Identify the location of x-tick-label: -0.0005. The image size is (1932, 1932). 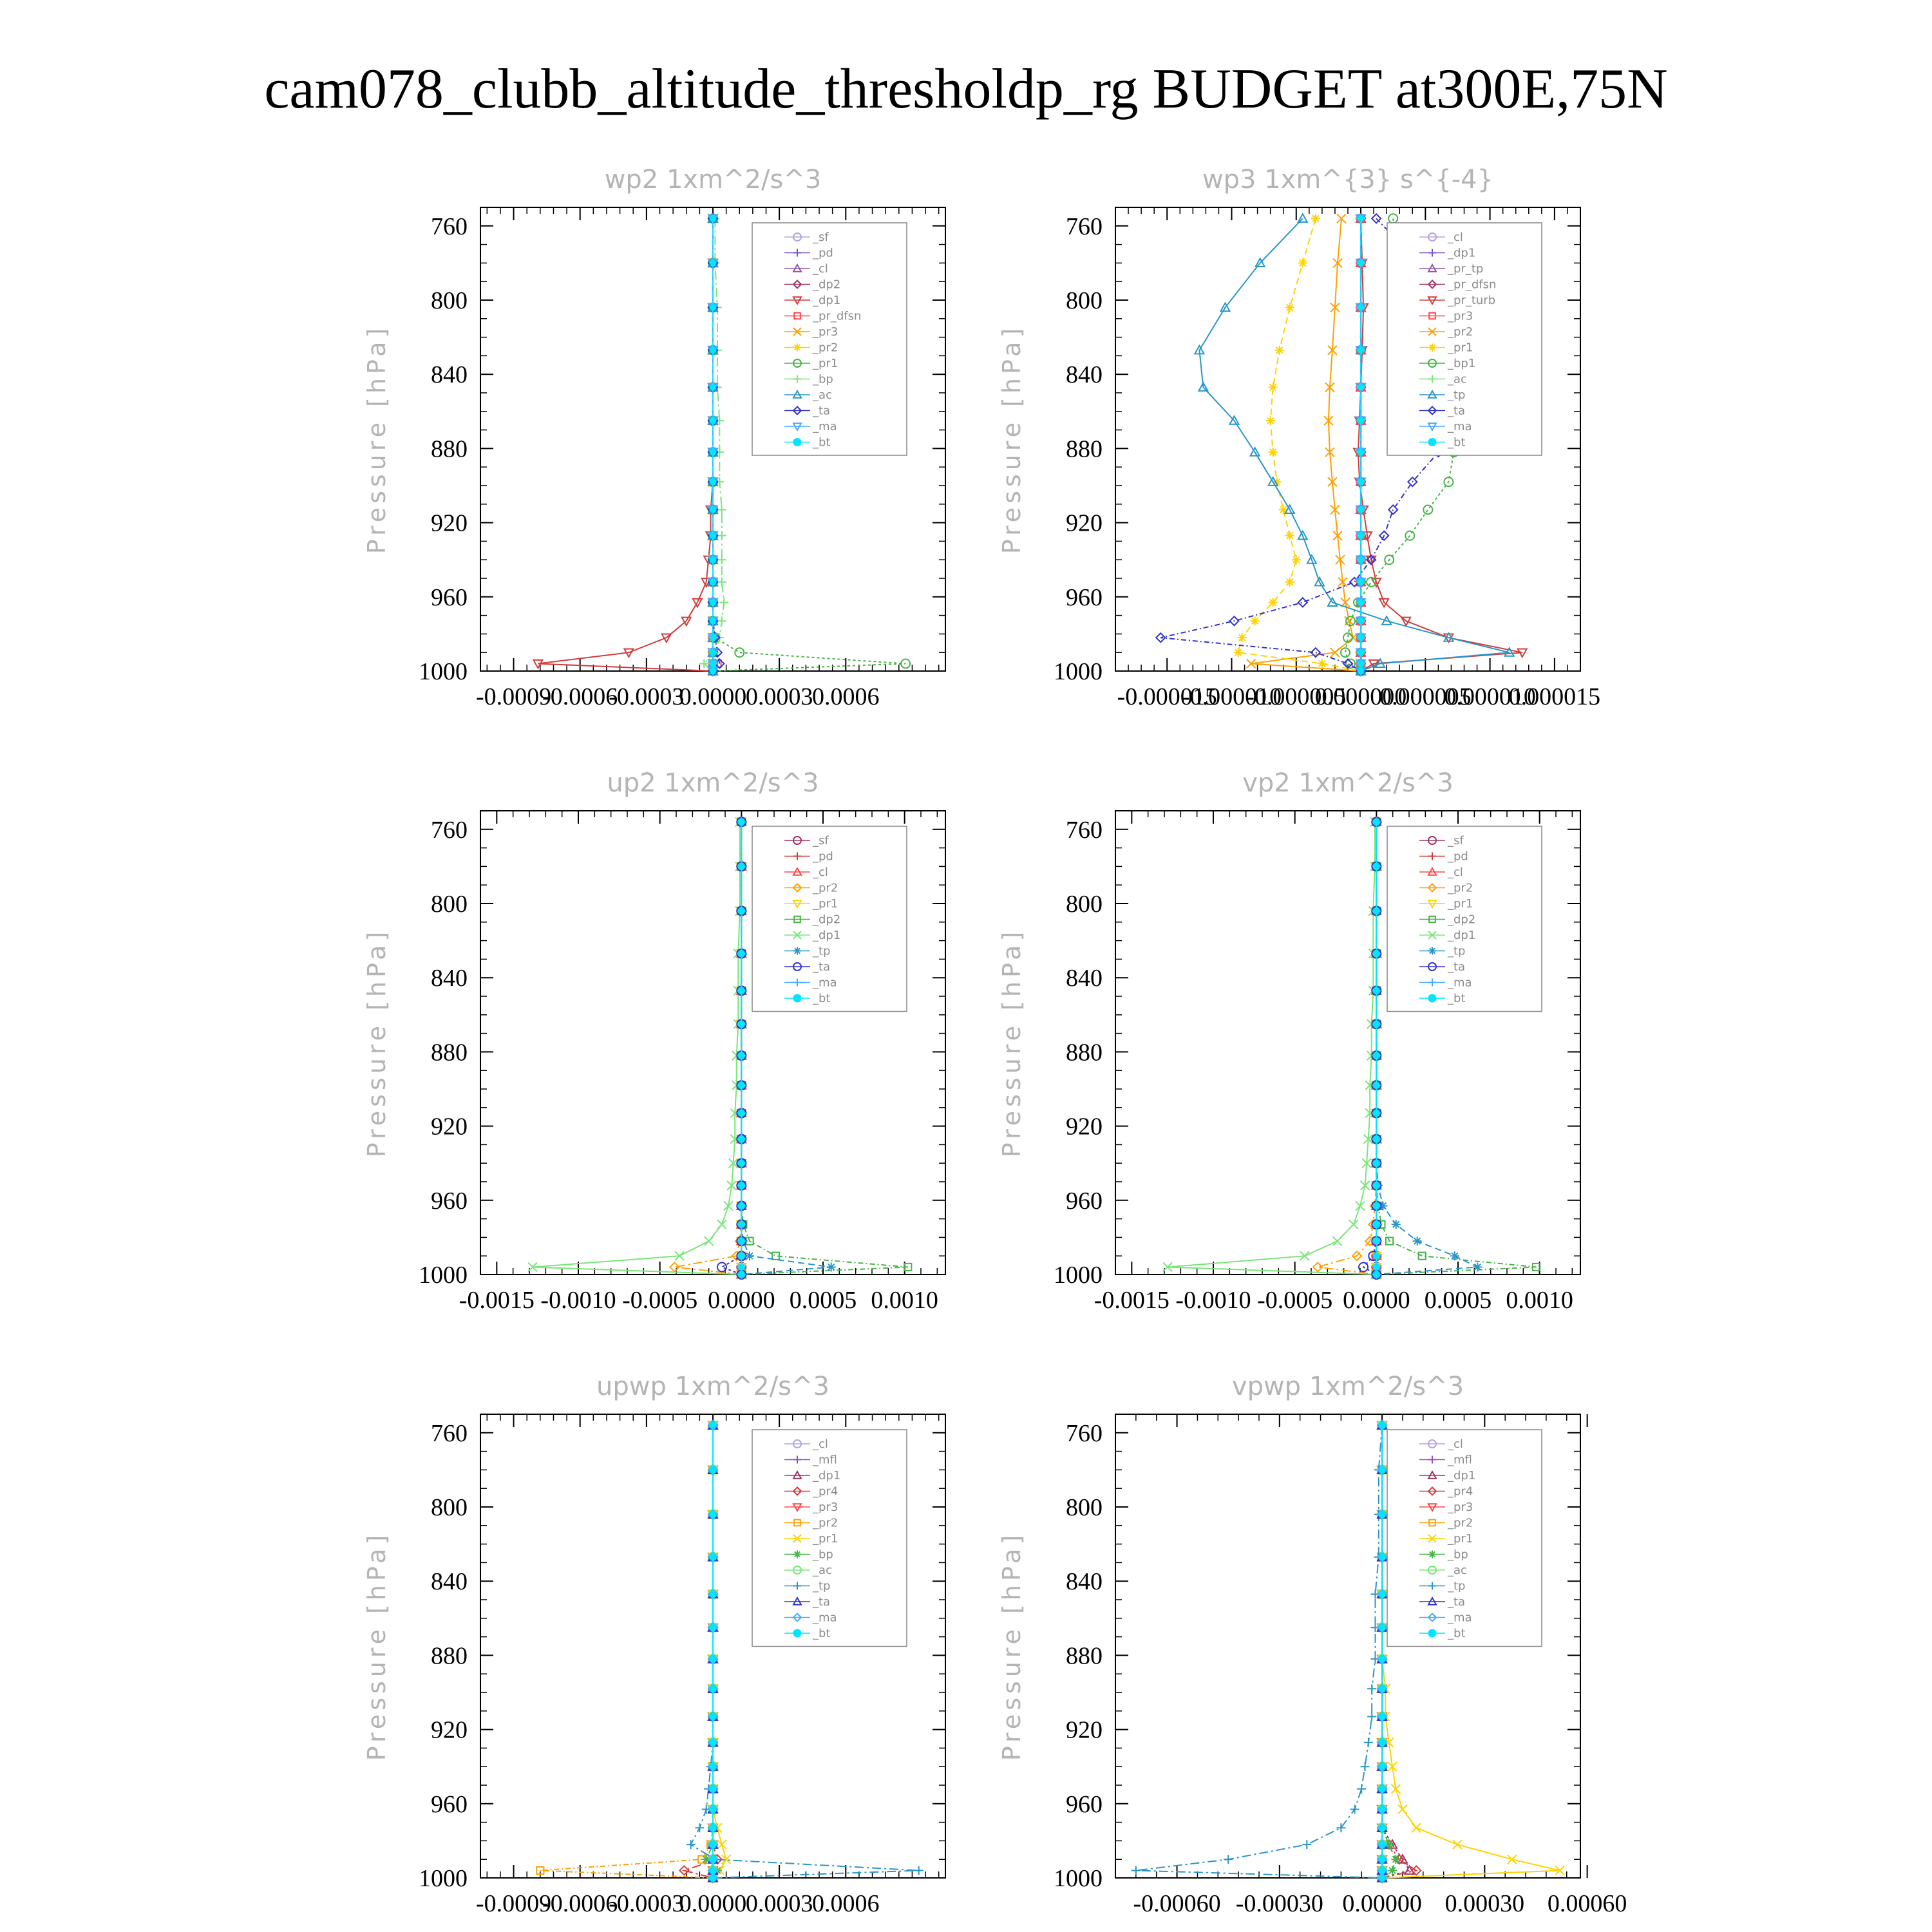
(1294, 1300).